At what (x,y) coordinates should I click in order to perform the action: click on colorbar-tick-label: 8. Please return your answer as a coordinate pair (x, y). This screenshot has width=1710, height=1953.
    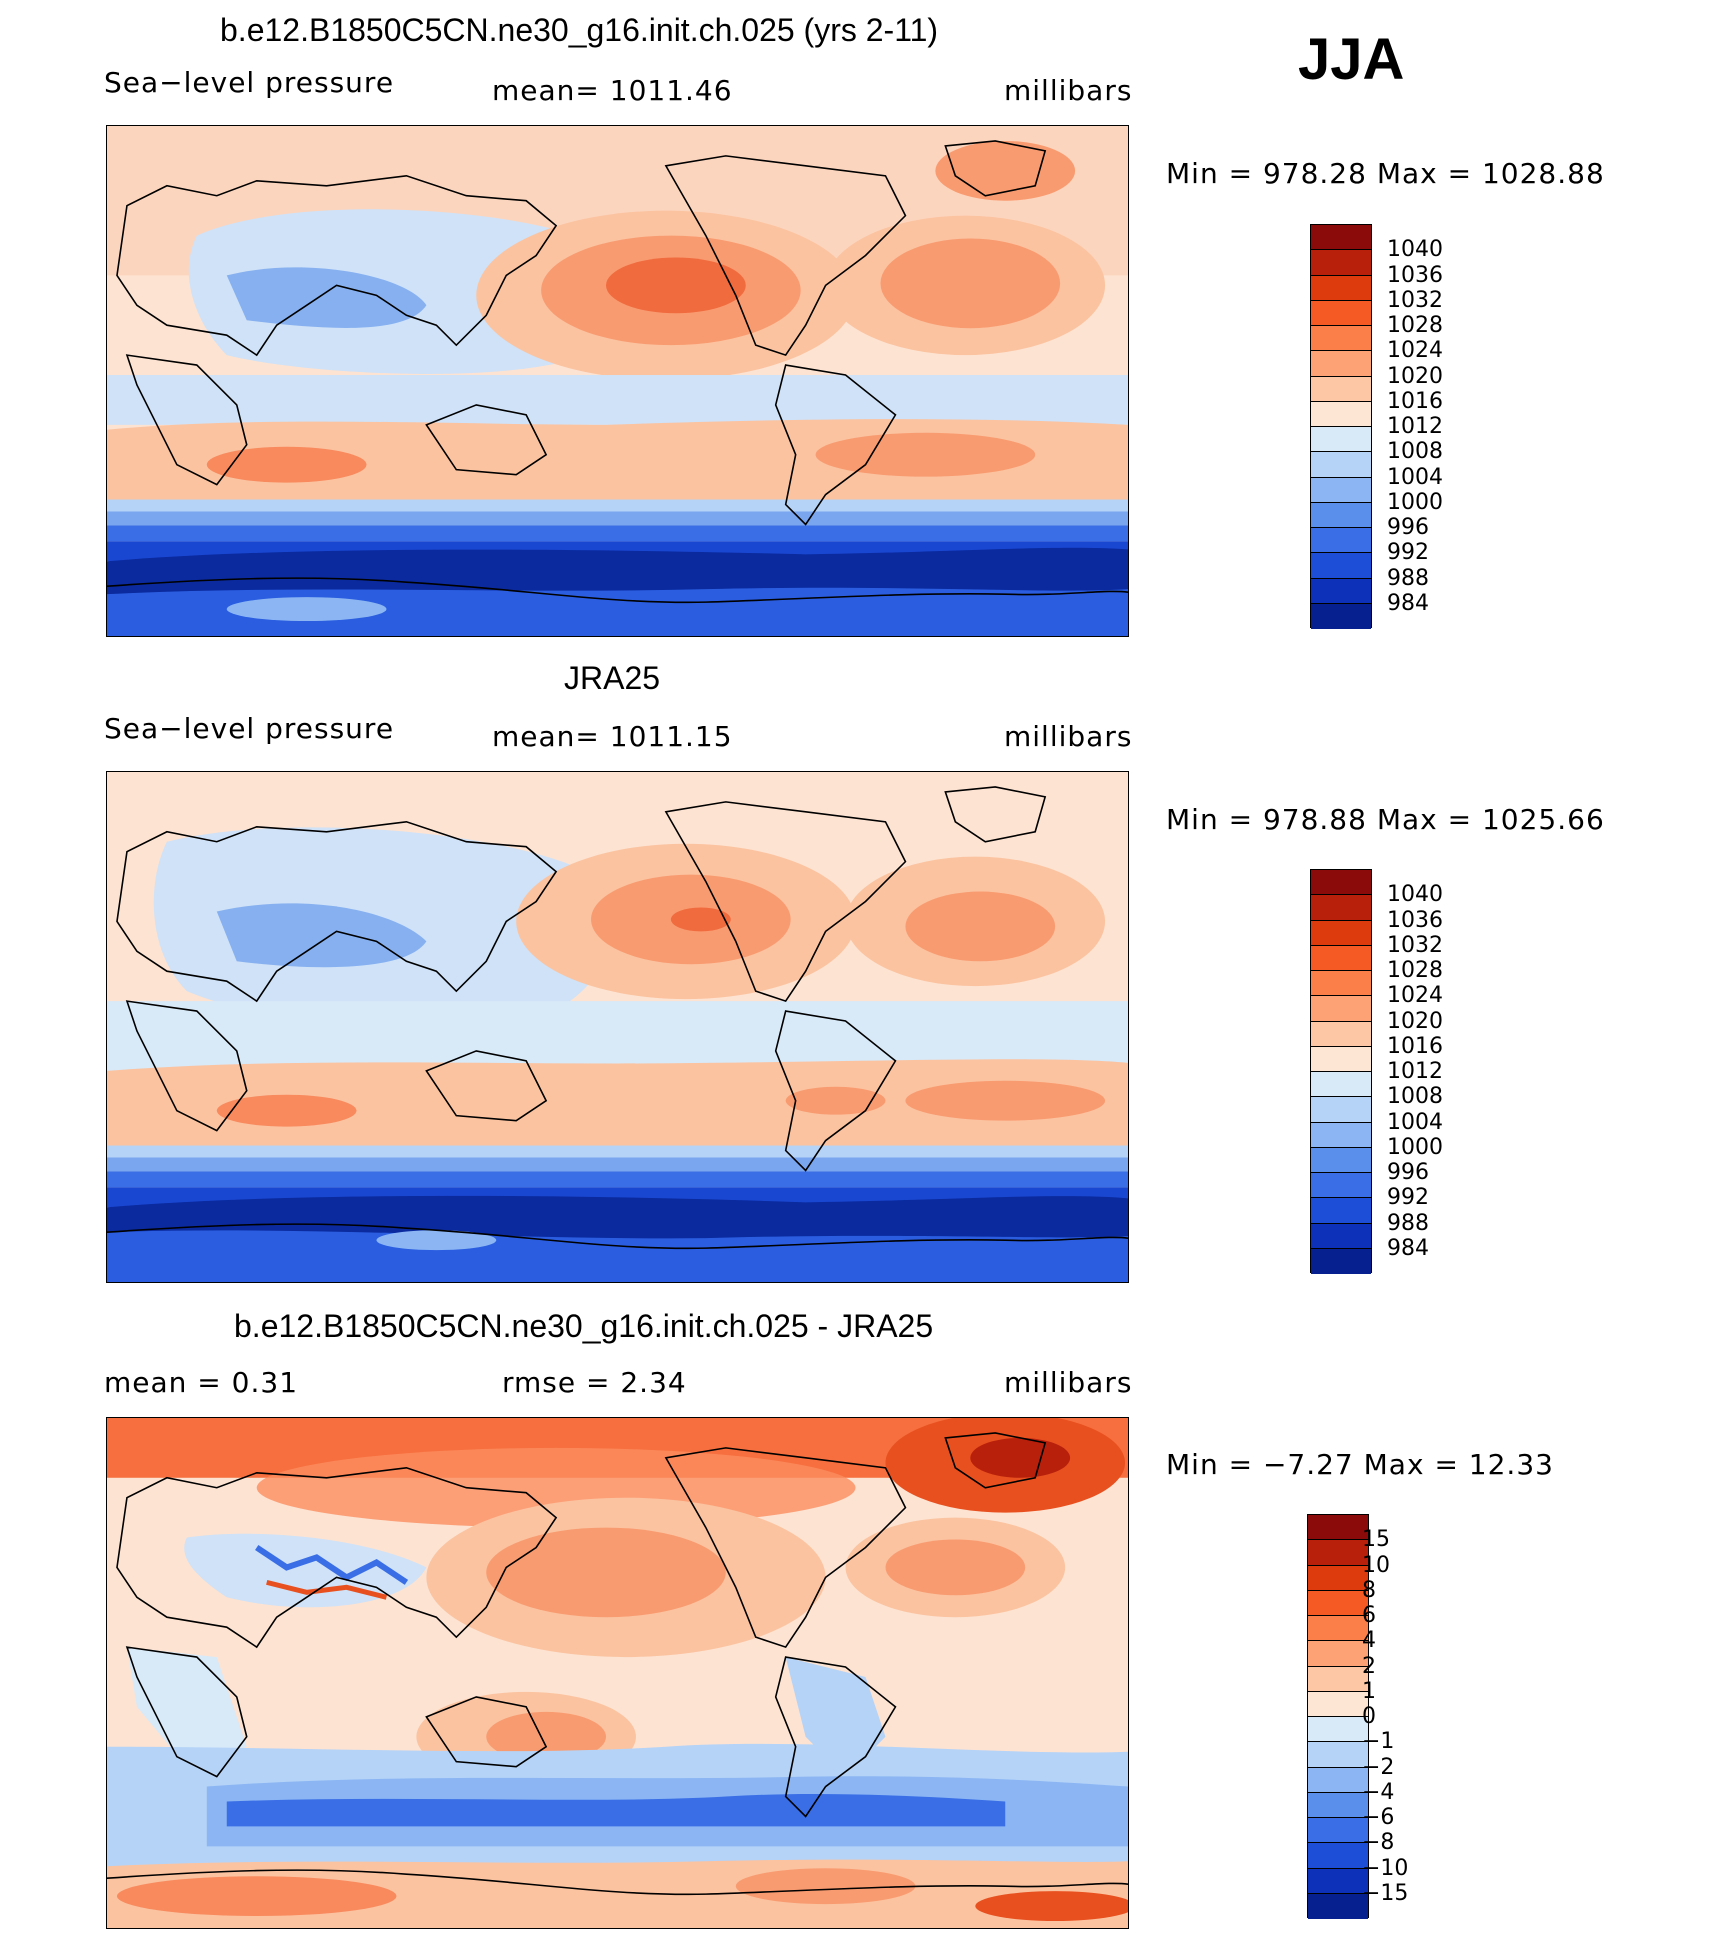
    Looking at the image, I should click on (1369, 1590).